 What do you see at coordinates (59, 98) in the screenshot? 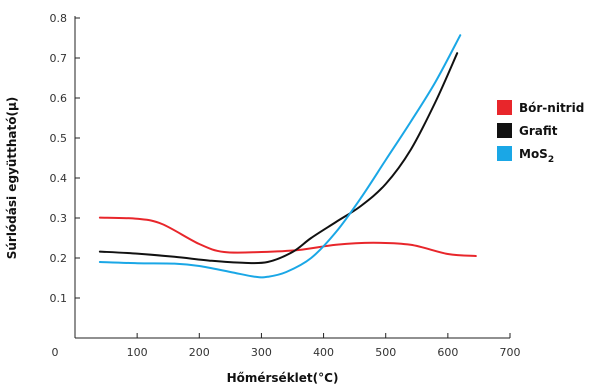
I see `y-tick-label: 0.6` at bounding box center [59, 98].